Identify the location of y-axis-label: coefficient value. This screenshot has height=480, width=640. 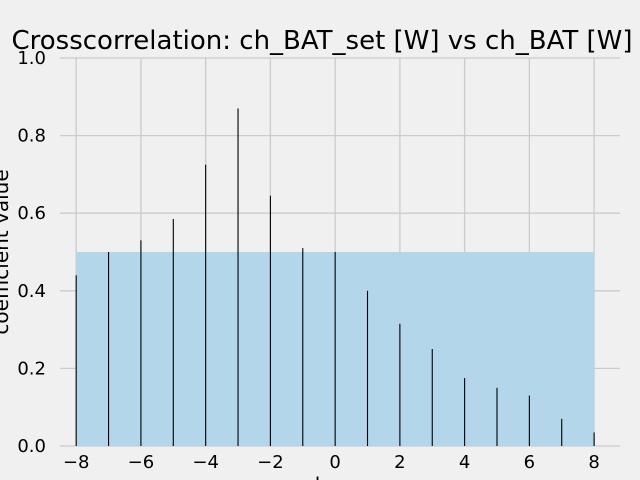
(6, 251).